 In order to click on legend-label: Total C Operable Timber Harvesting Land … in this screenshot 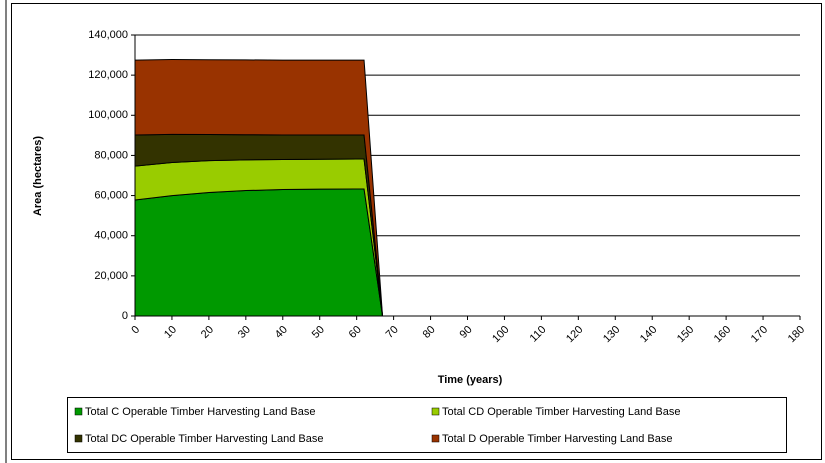, I will do `click(200, 412)`.